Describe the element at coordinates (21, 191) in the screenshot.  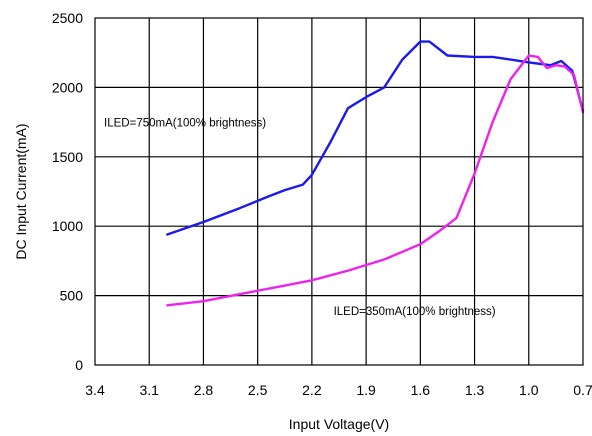
I see `y-axis-title: DC Input Current(mA)` at that location.